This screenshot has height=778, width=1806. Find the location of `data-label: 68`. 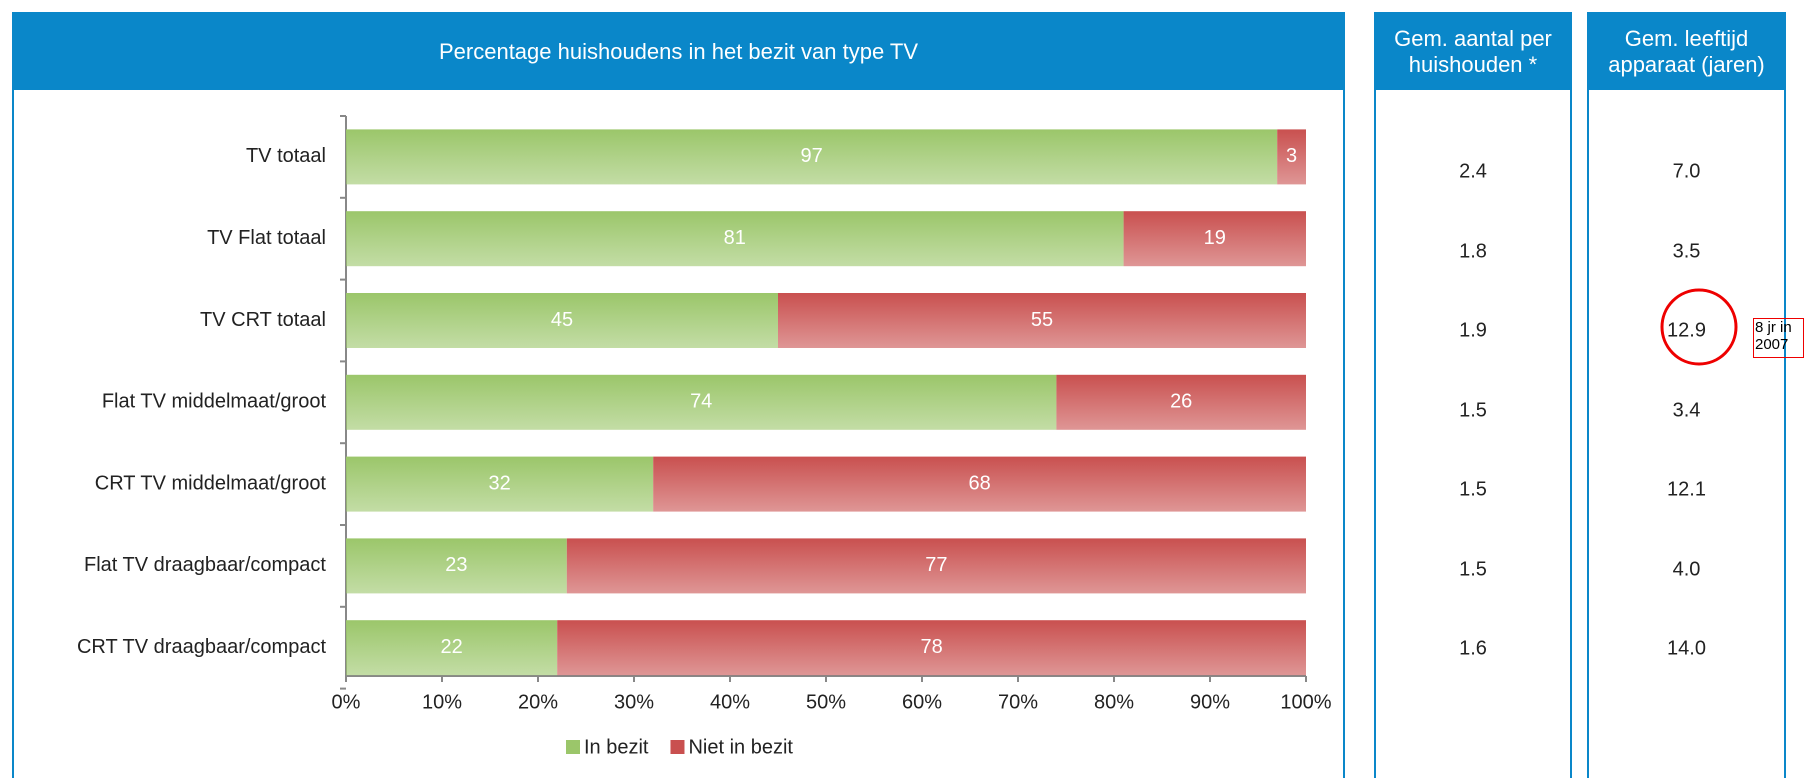

data-label: 68 is located at coordinates (979, 483).